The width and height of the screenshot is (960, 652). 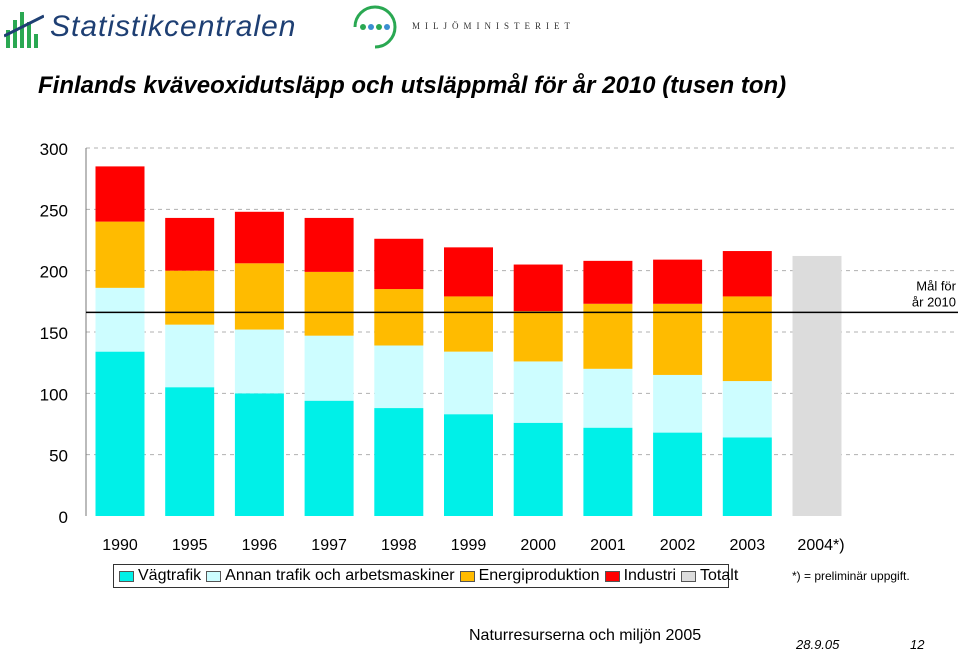 I want to click on page-number: 12, so click(x=917, y=644).